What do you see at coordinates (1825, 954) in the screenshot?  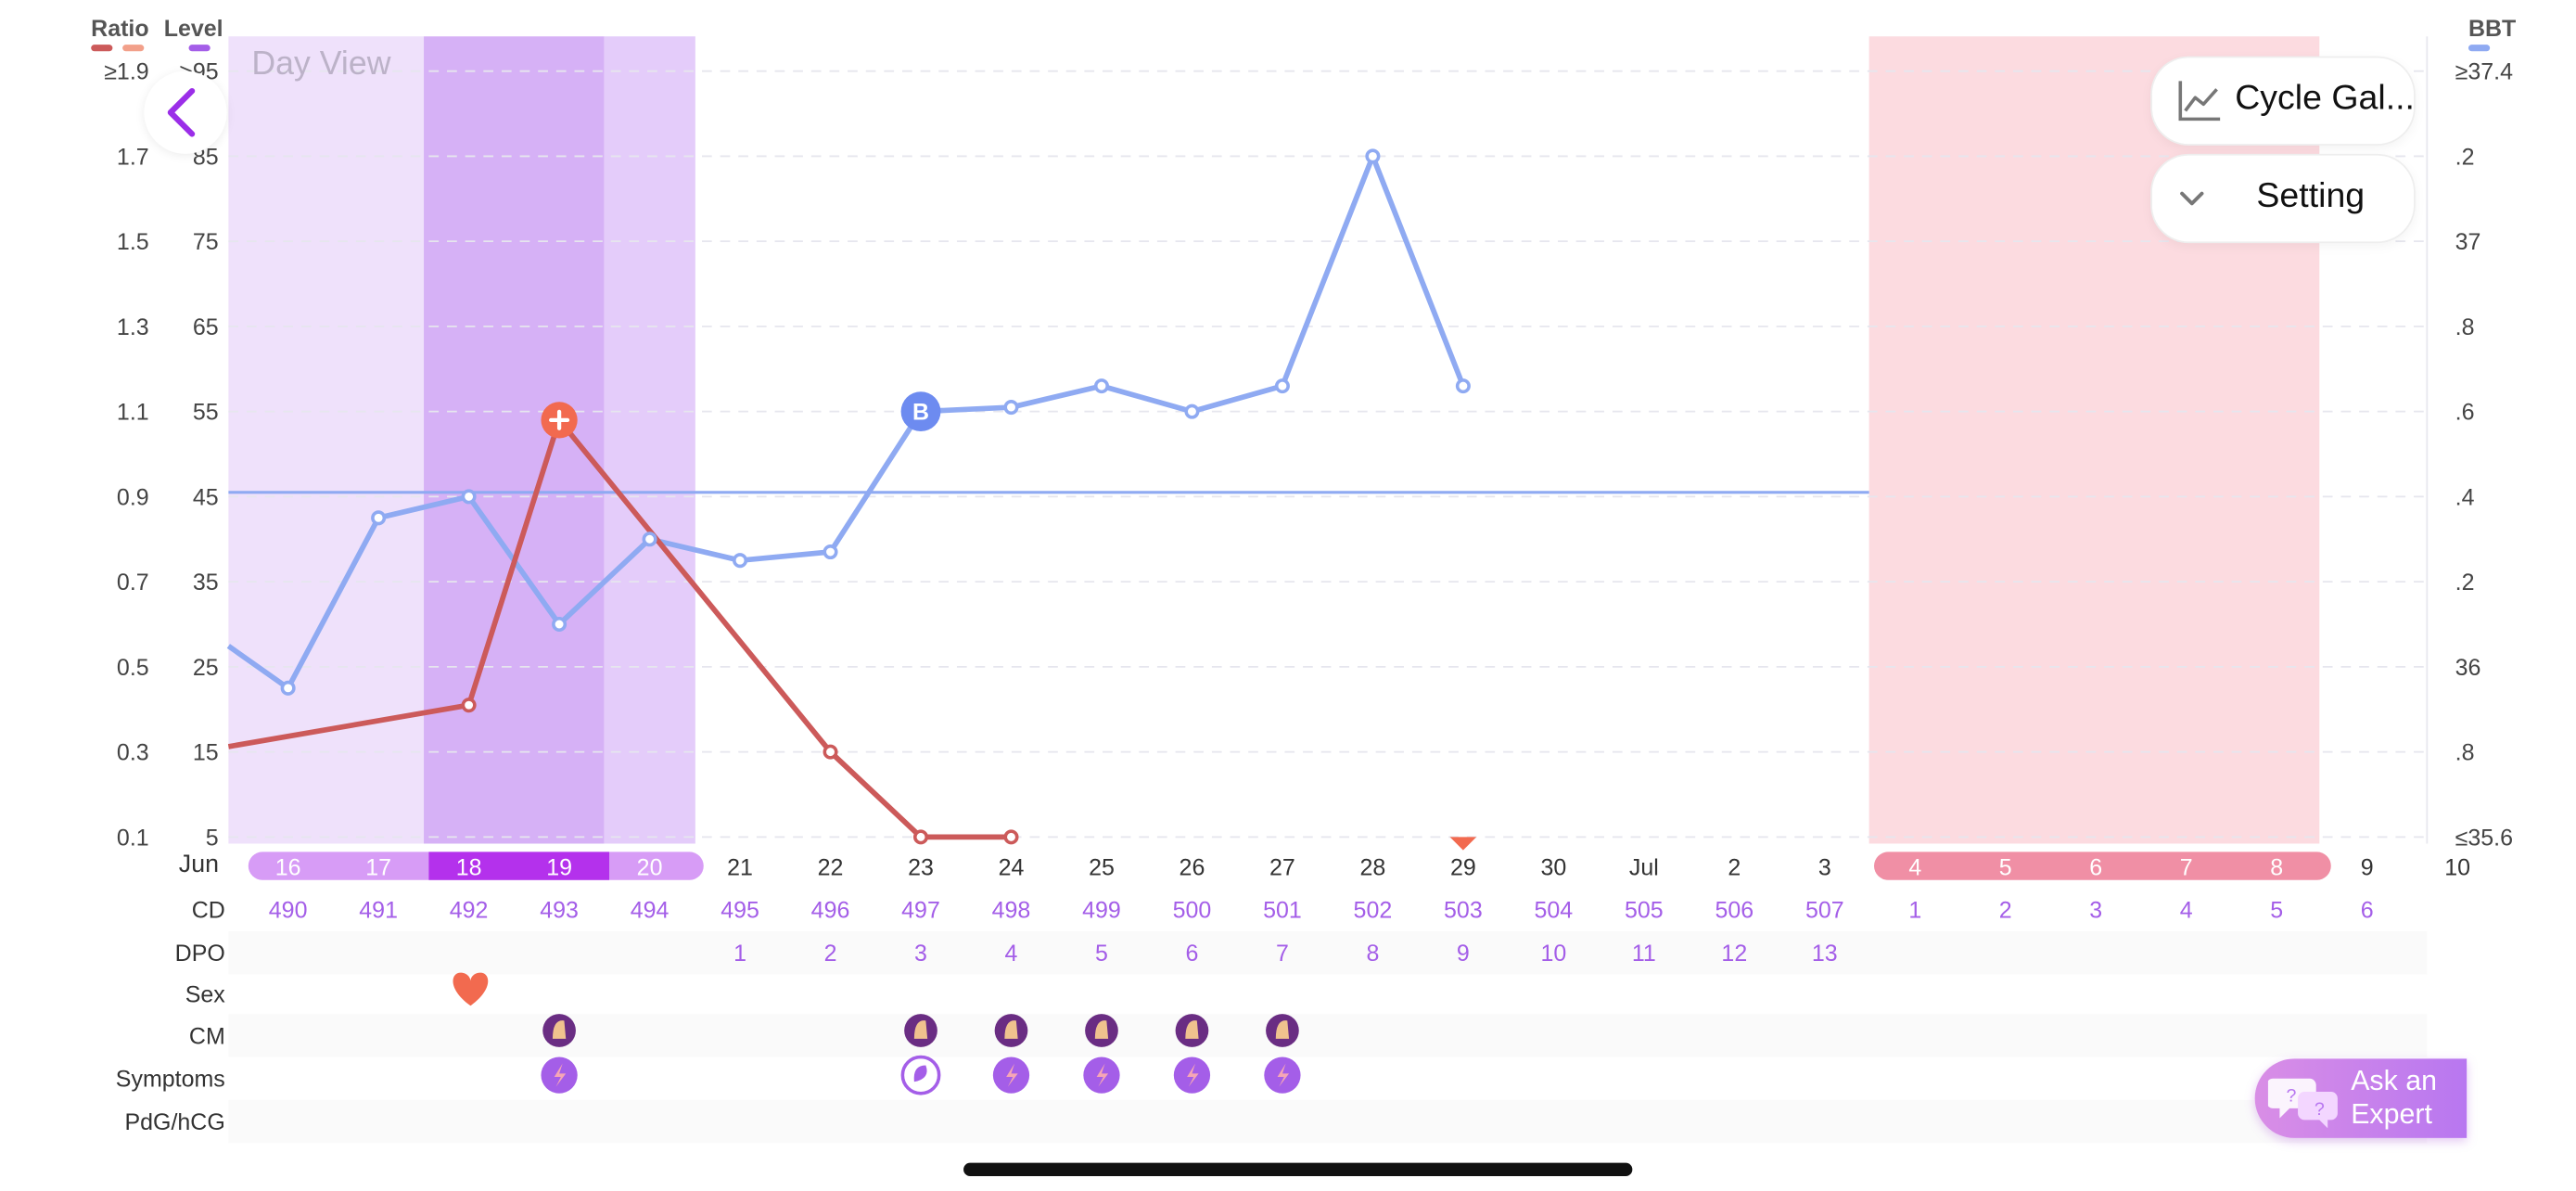 I see `dpo-value: 13` at bounding box center [1825, 954].